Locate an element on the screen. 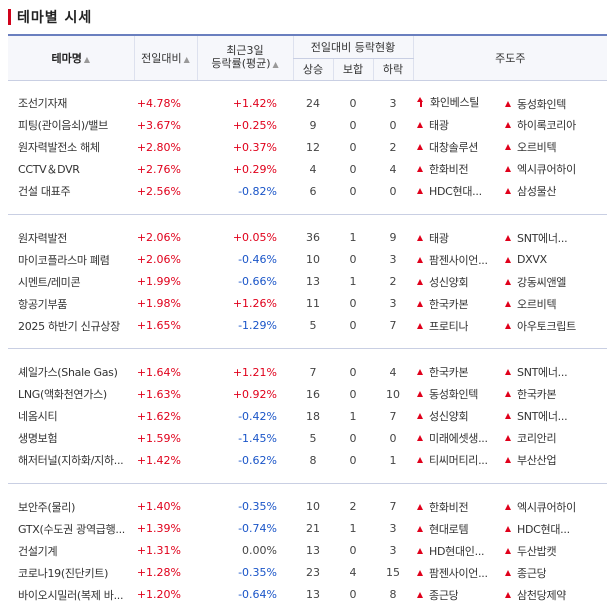 The width and height of the screenshot is (615, 604). down-count: 7 is located at coordinates (393, 416).